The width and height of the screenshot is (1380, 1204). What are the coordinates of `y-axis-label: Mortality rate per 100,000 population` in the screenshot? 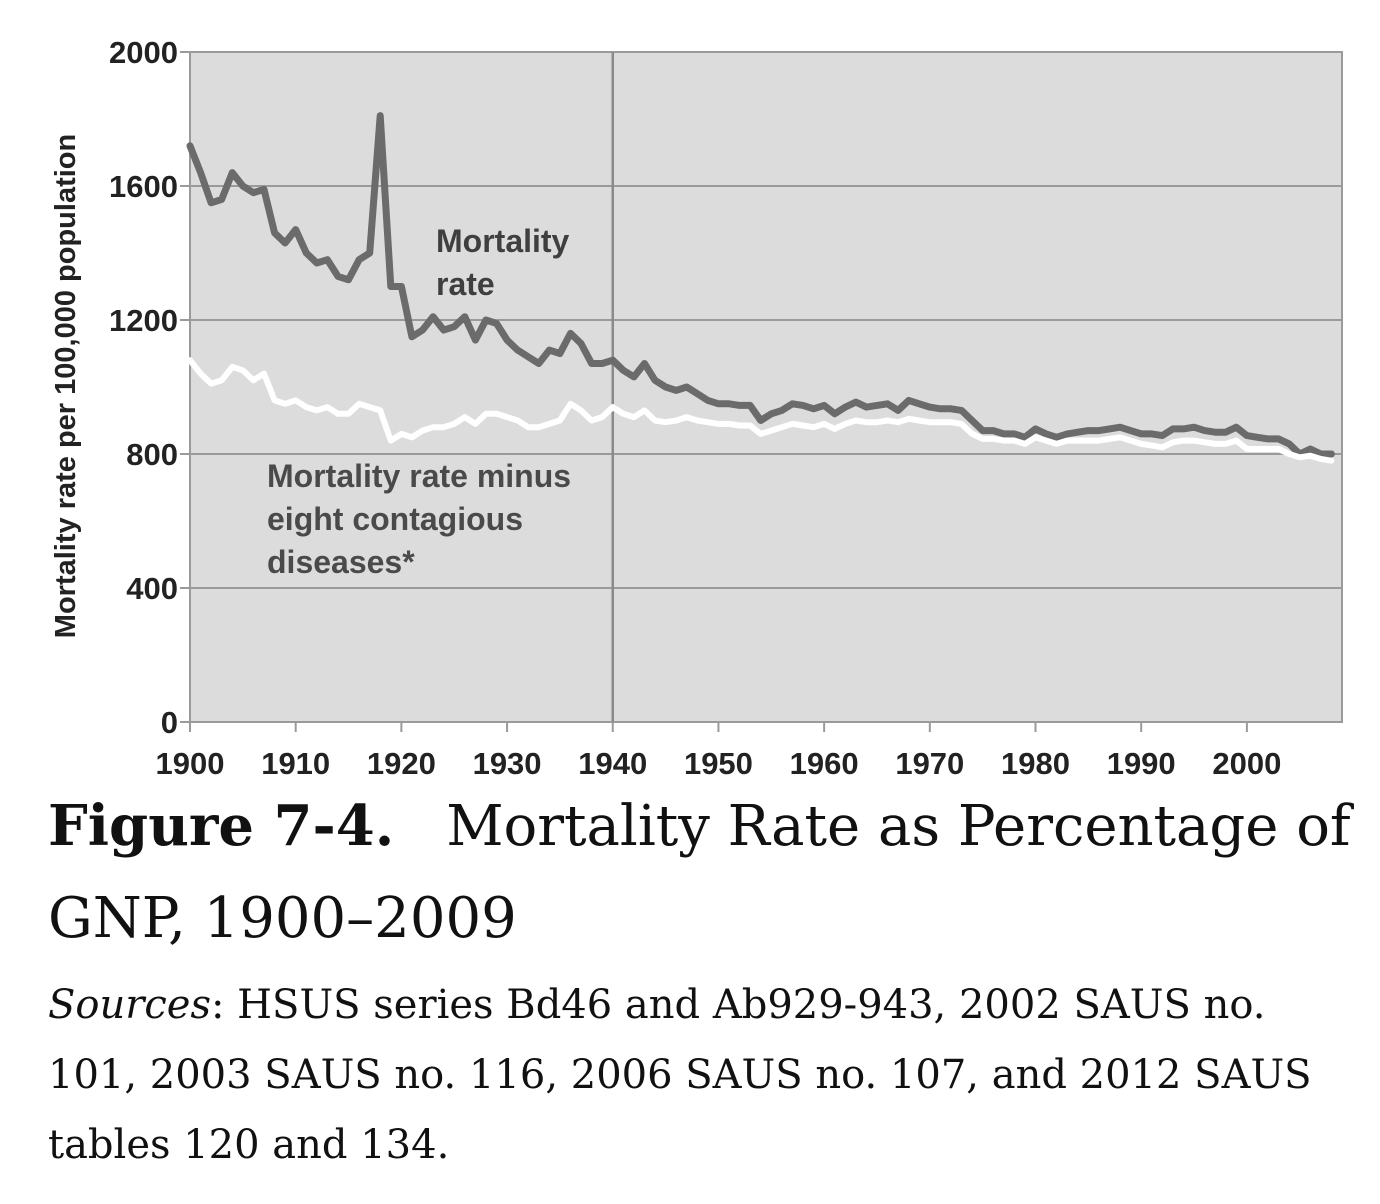 It's located at (66, 386).